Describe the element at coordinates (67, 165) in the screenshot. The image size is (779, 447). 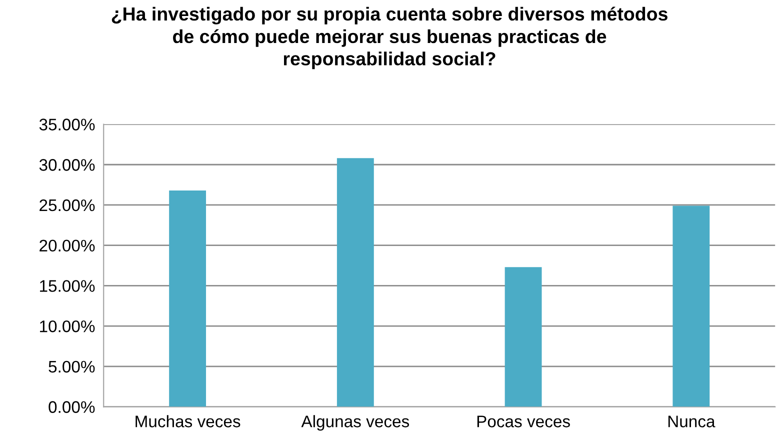
I see `y-tick-label: 30.00%` at that location.